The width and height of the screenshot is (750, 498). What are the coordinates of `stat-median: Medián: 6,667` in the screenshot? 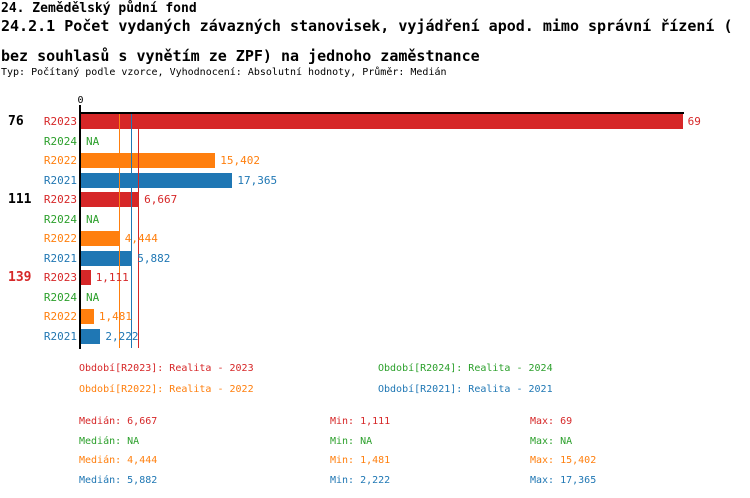 It's located at (118, 421).